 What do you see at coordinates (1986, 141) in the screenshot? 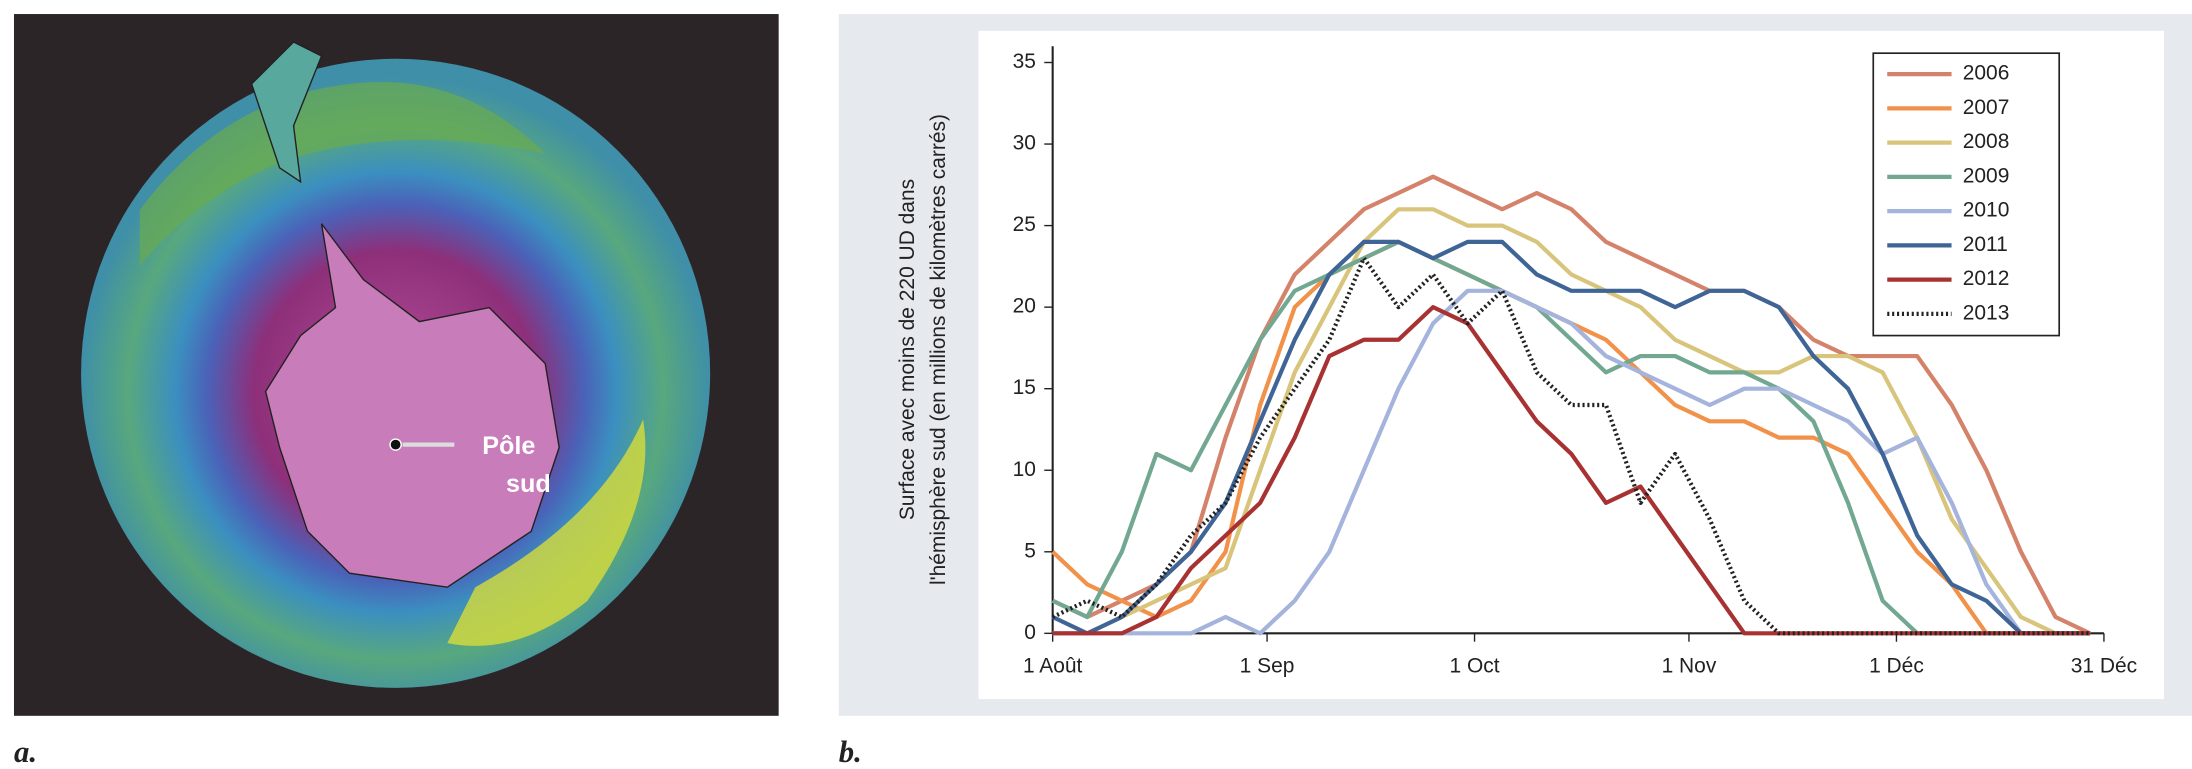
I see `legend-label: 2008` at bounding box center [1986, 141].